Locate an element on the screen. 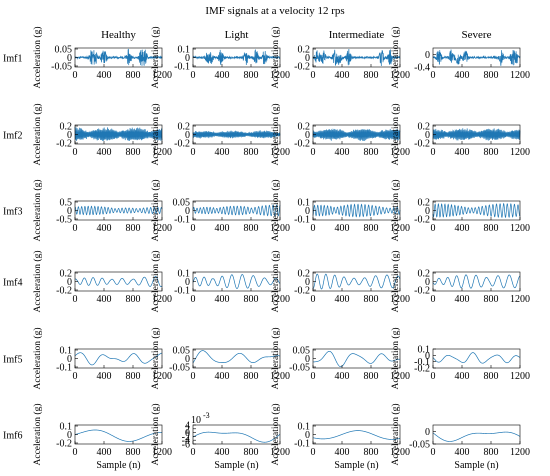 The image size is (550, 476). panel-imf1-severe-series is located at coordinates (476, 57).